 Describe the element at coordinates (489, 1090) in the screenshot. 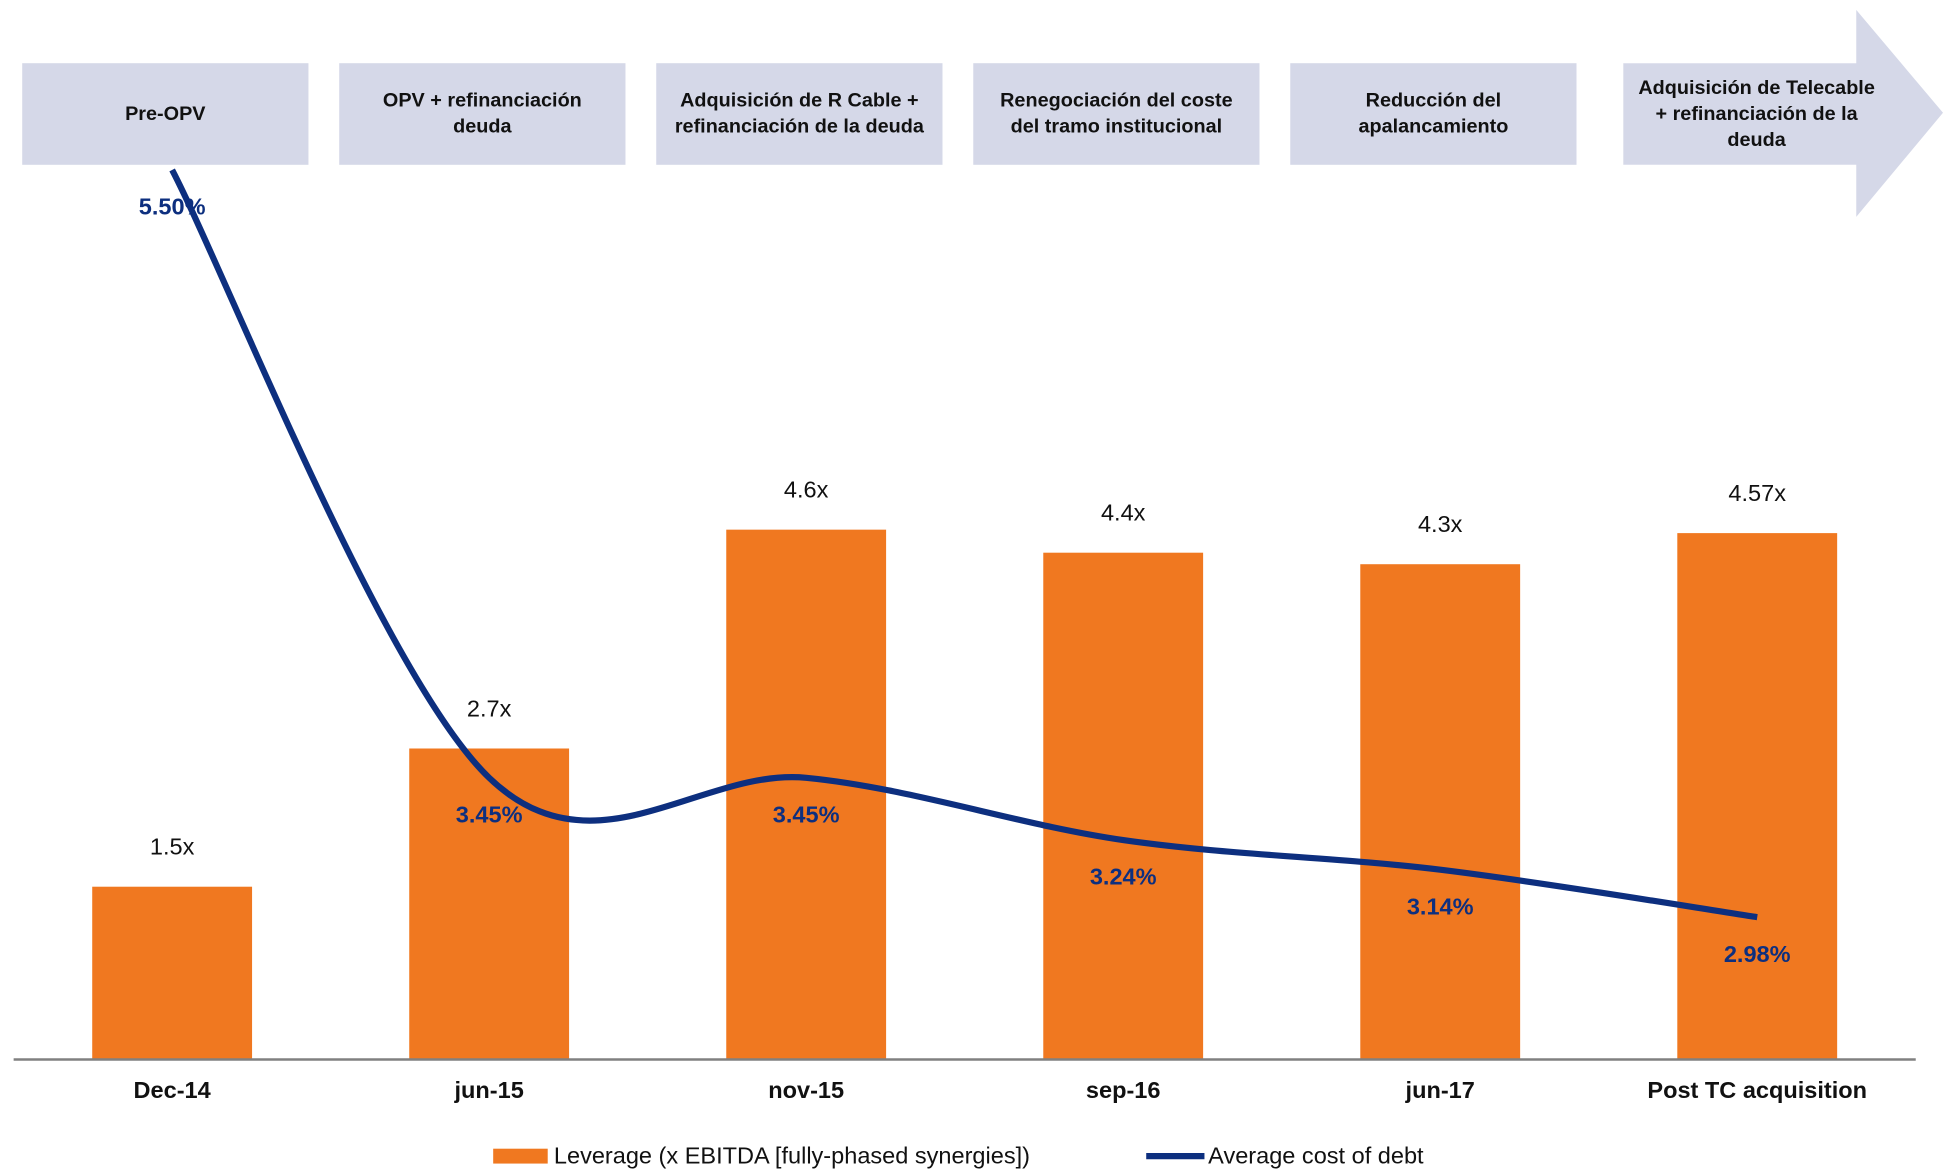

I see `x-tick-label: jun-15` at that location.